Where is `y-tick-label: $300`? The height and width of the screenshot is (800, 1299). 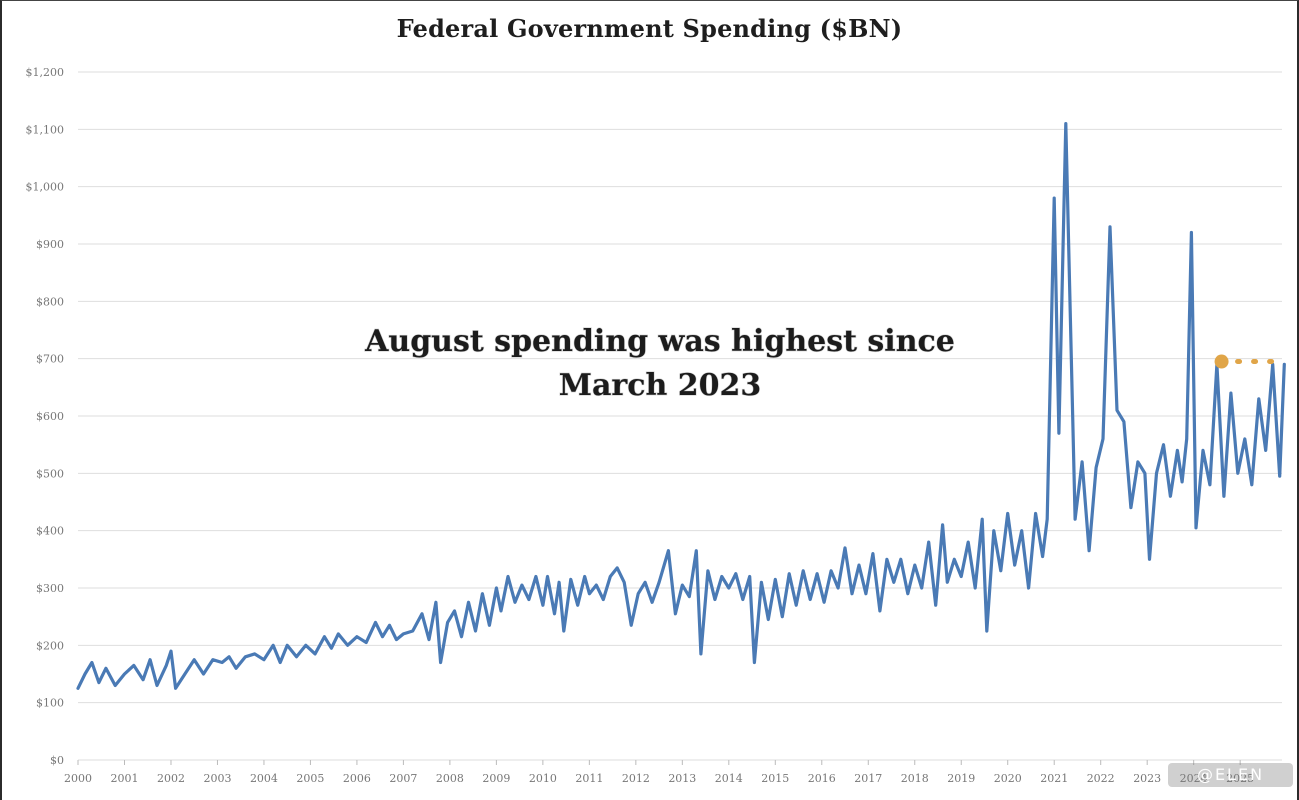
y-tick-label: $300 is located at coordinates (50, 588).